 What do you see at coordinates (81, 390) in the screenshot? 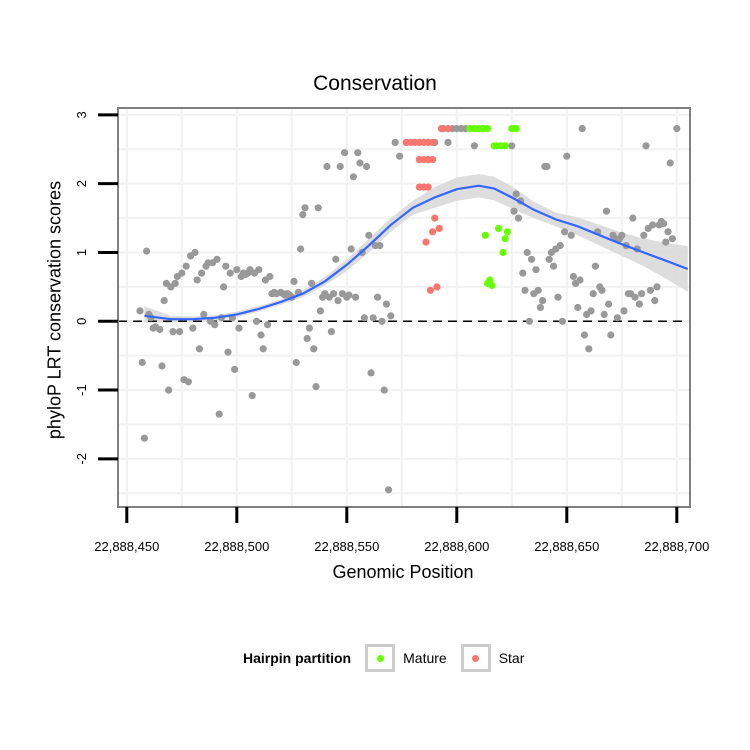
I see `y-tick-label: -1` at bounding box center [81, 390].